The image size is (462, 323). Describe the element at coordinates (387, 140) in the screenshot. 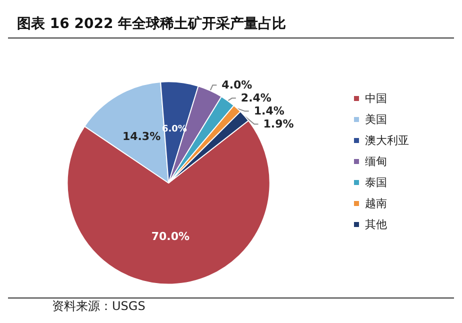

I see `legend-label: 澳大利亚` at that location.